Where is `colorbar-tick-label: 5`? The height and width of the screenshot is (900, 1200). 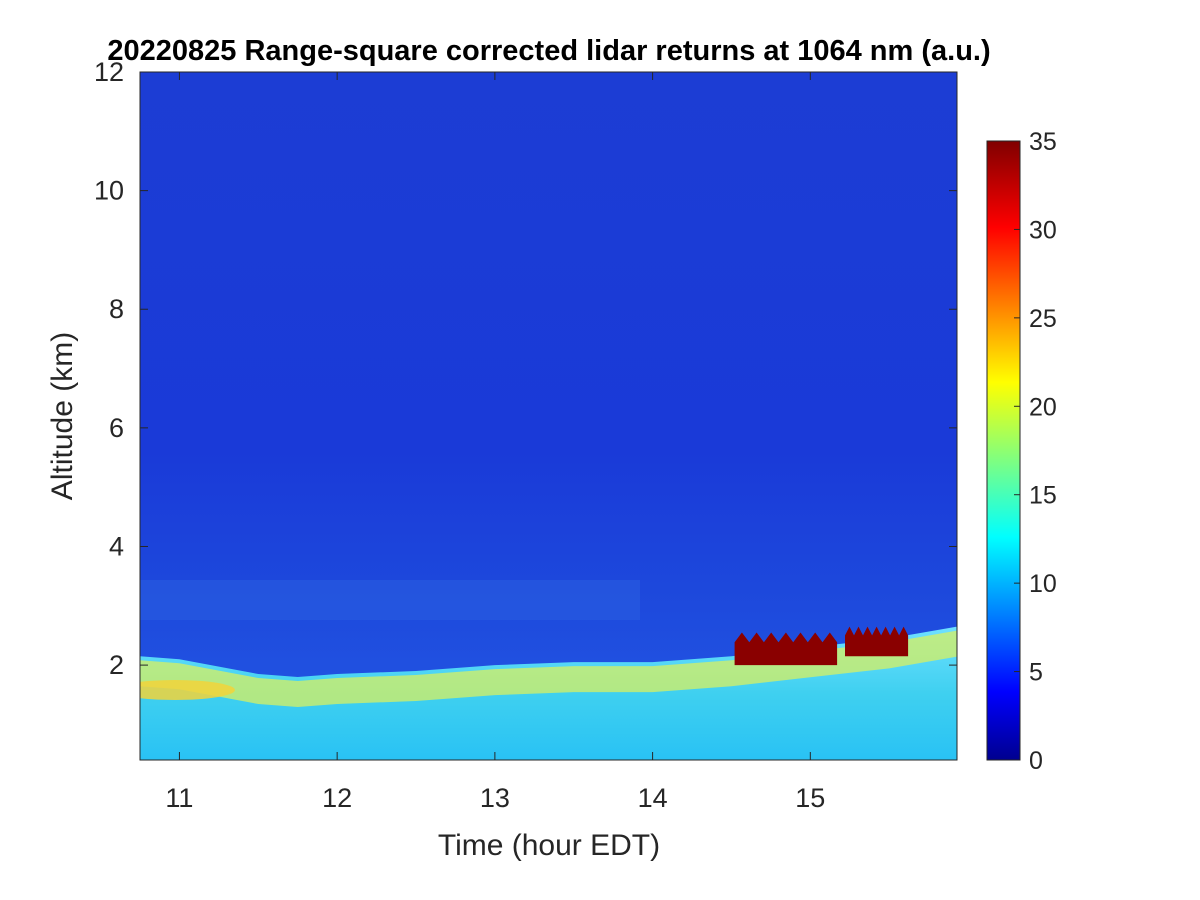
colorbar-tick-label: 5 is located at coordinates (1036, 673).